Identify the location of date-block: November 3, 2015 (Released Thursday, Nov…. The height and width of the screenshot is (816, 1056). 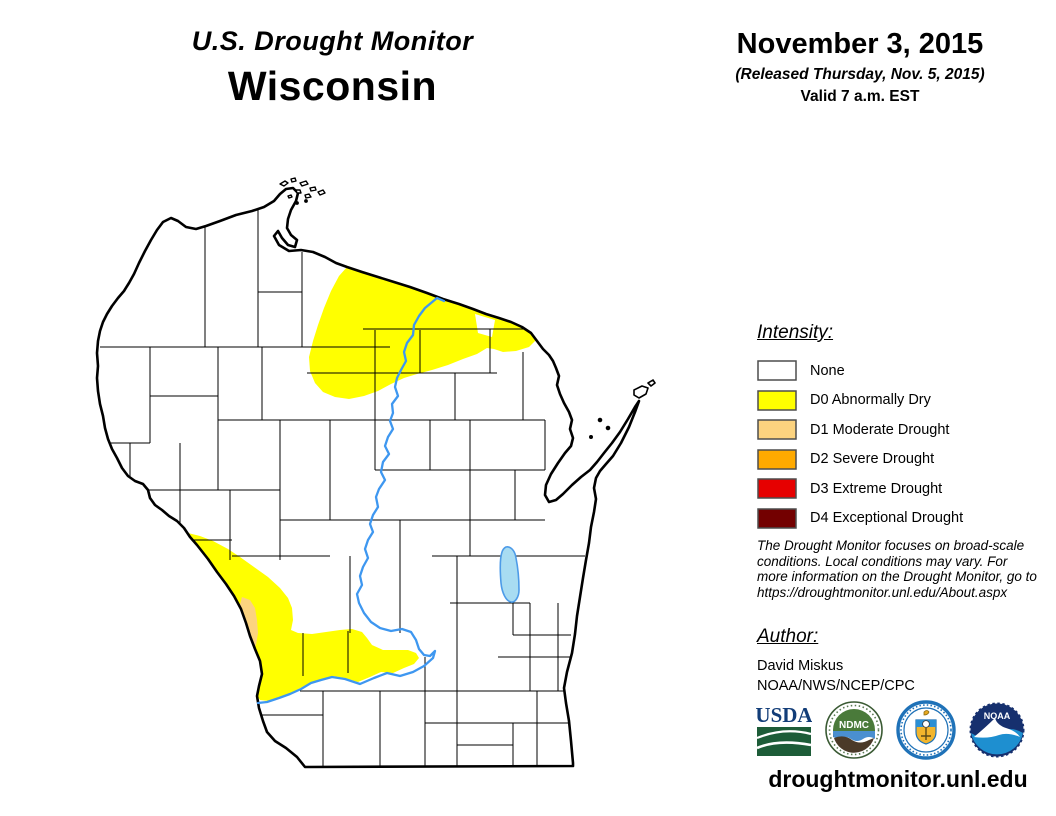
(860, 67).